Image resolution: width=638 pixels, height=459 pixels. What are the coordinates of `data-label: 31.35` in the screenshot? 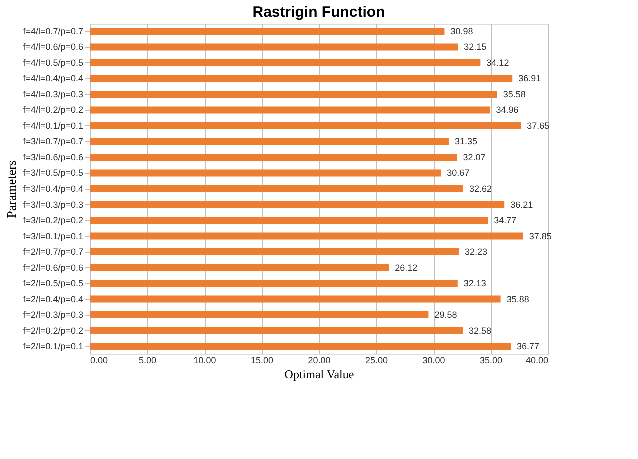 It's located at (466, 141).